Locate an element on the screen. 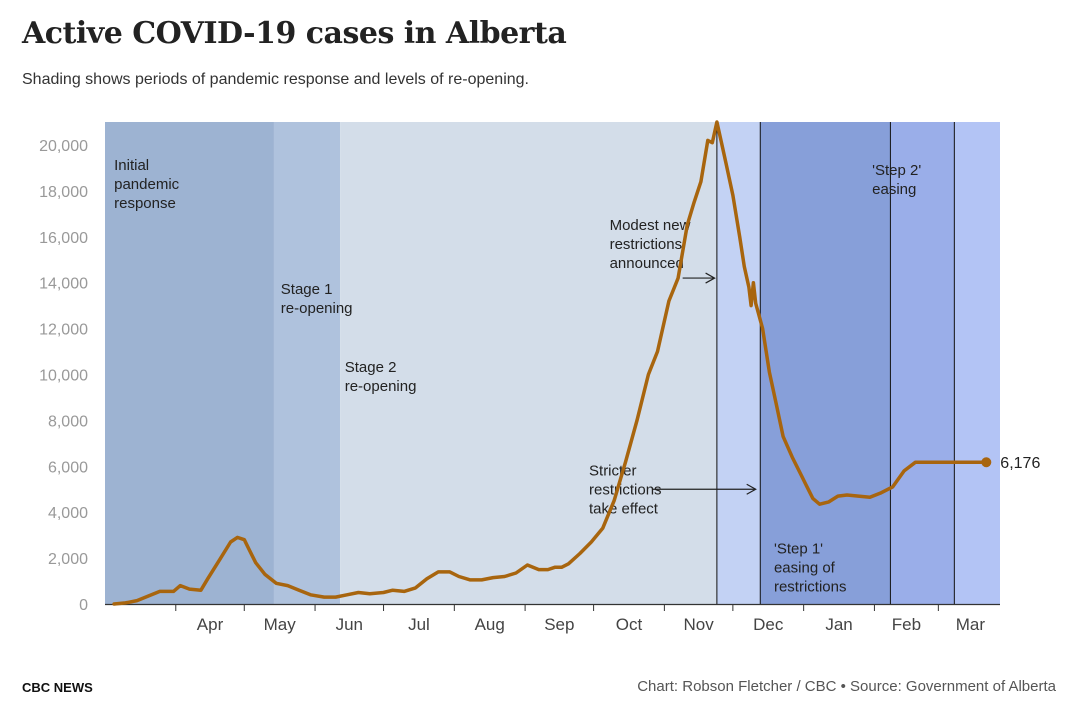 The image size is (1080, 707). annotation-stage1: Stage 1 is located at coordinates (307, 289).